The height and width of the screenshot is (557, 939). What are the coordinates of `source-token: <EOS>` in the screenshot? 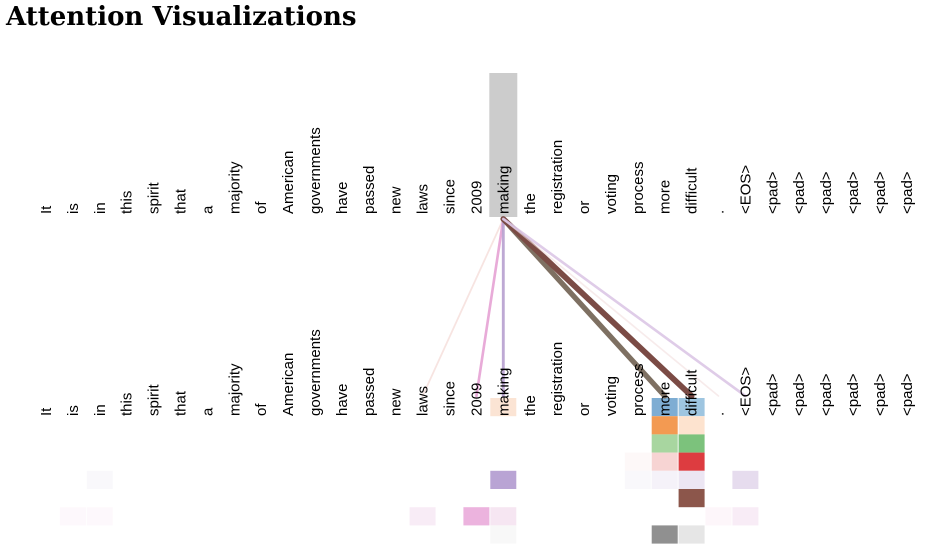 It's located at (745, 189).